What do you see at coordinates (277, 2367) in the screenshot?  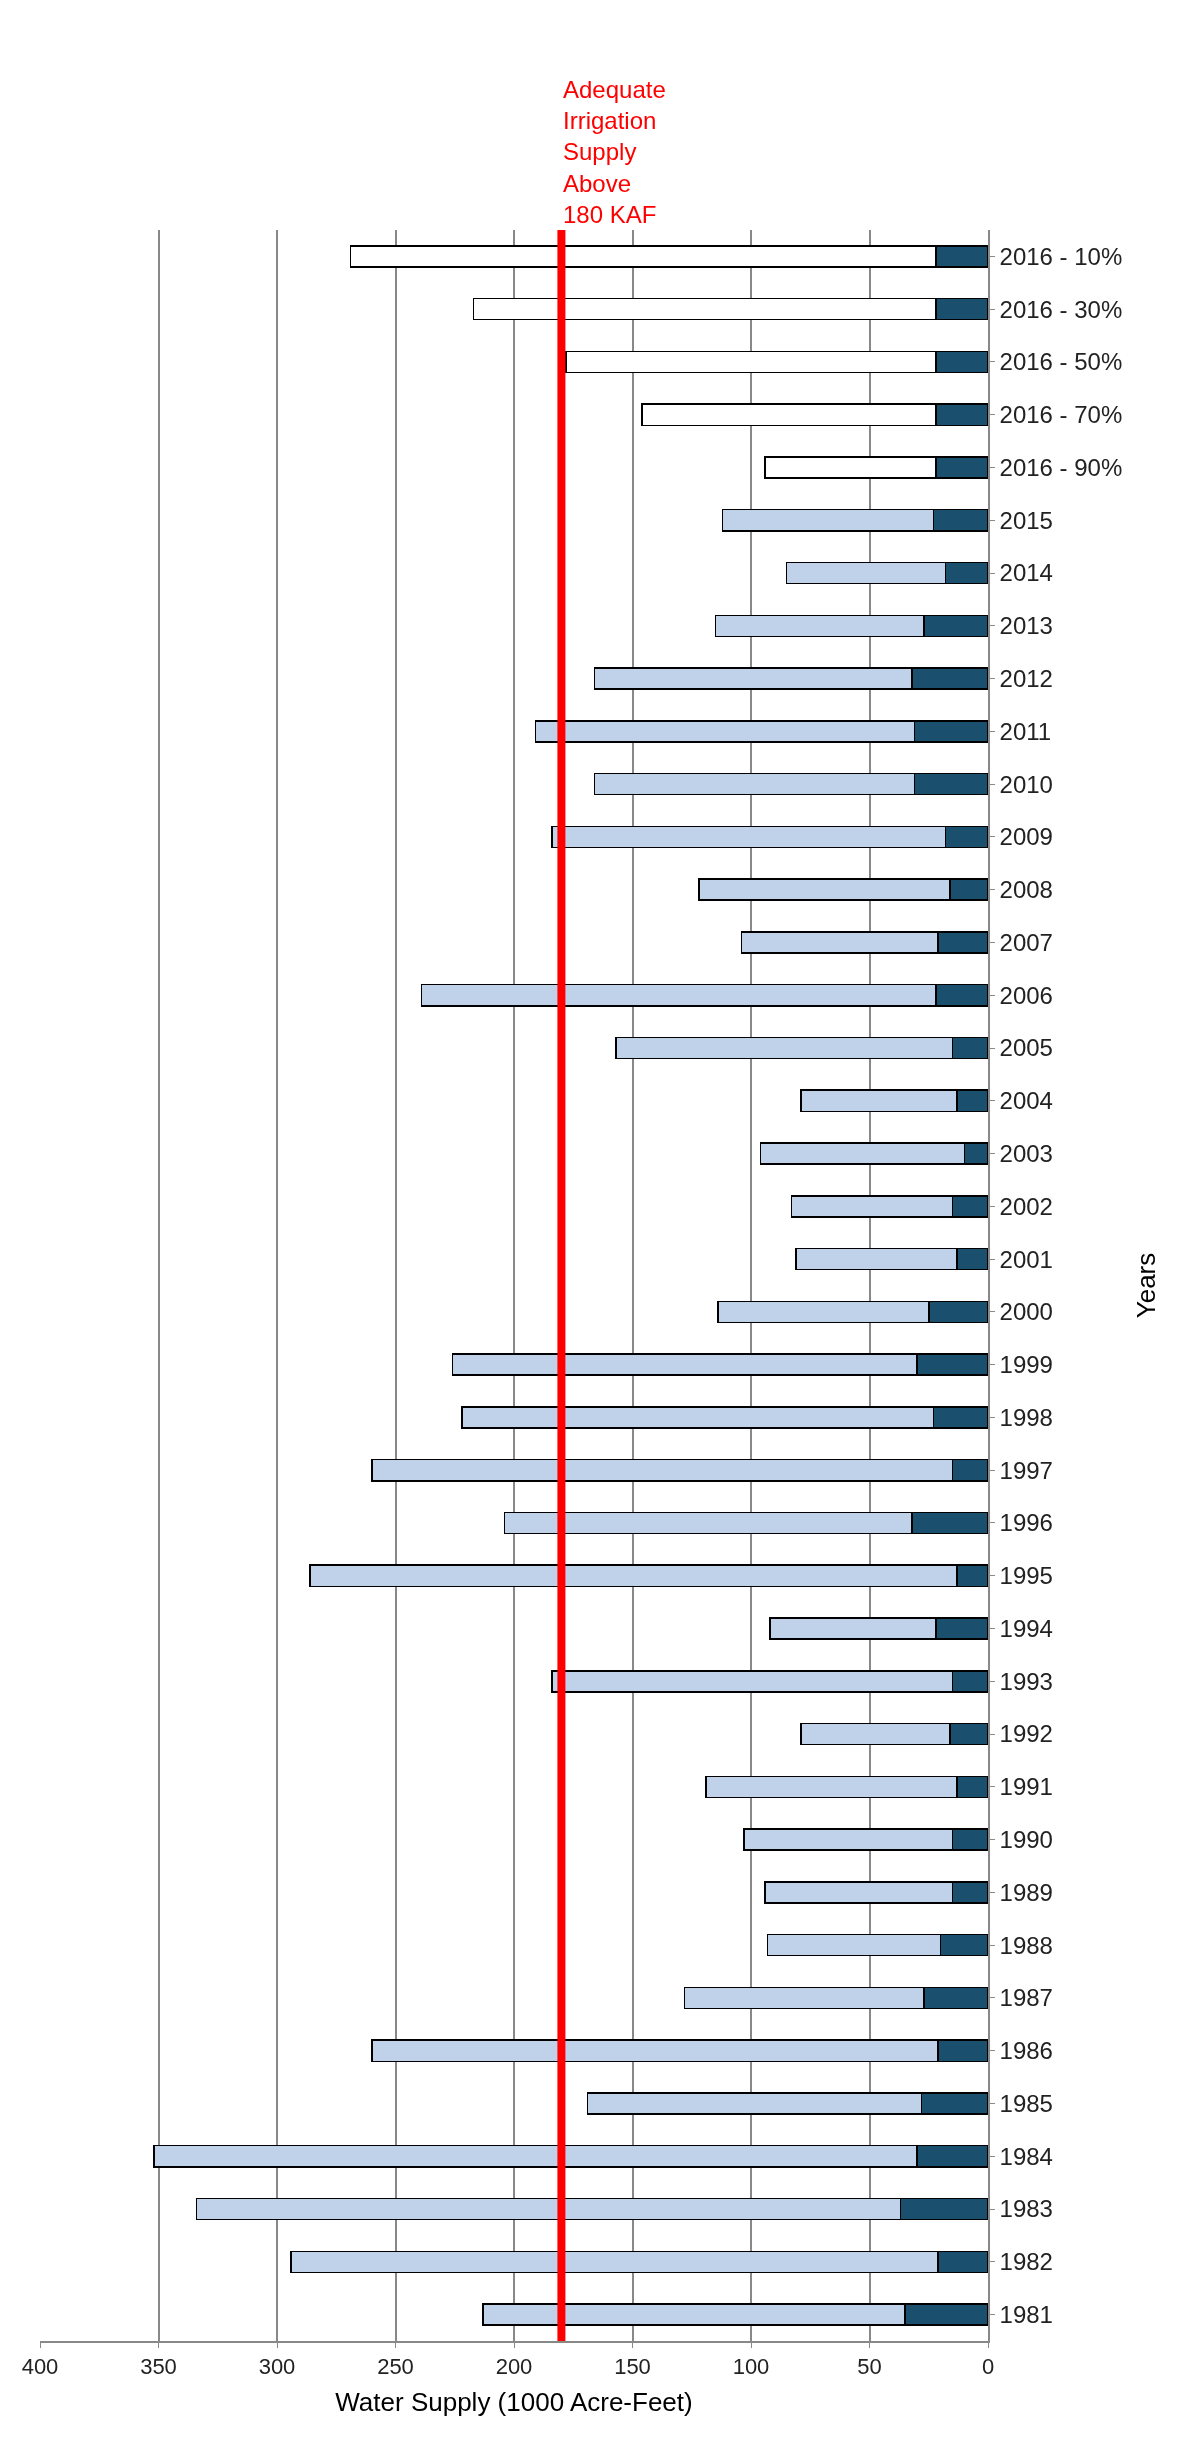 I see `x-tick-label: 300` at bounding box center [277, 2367].